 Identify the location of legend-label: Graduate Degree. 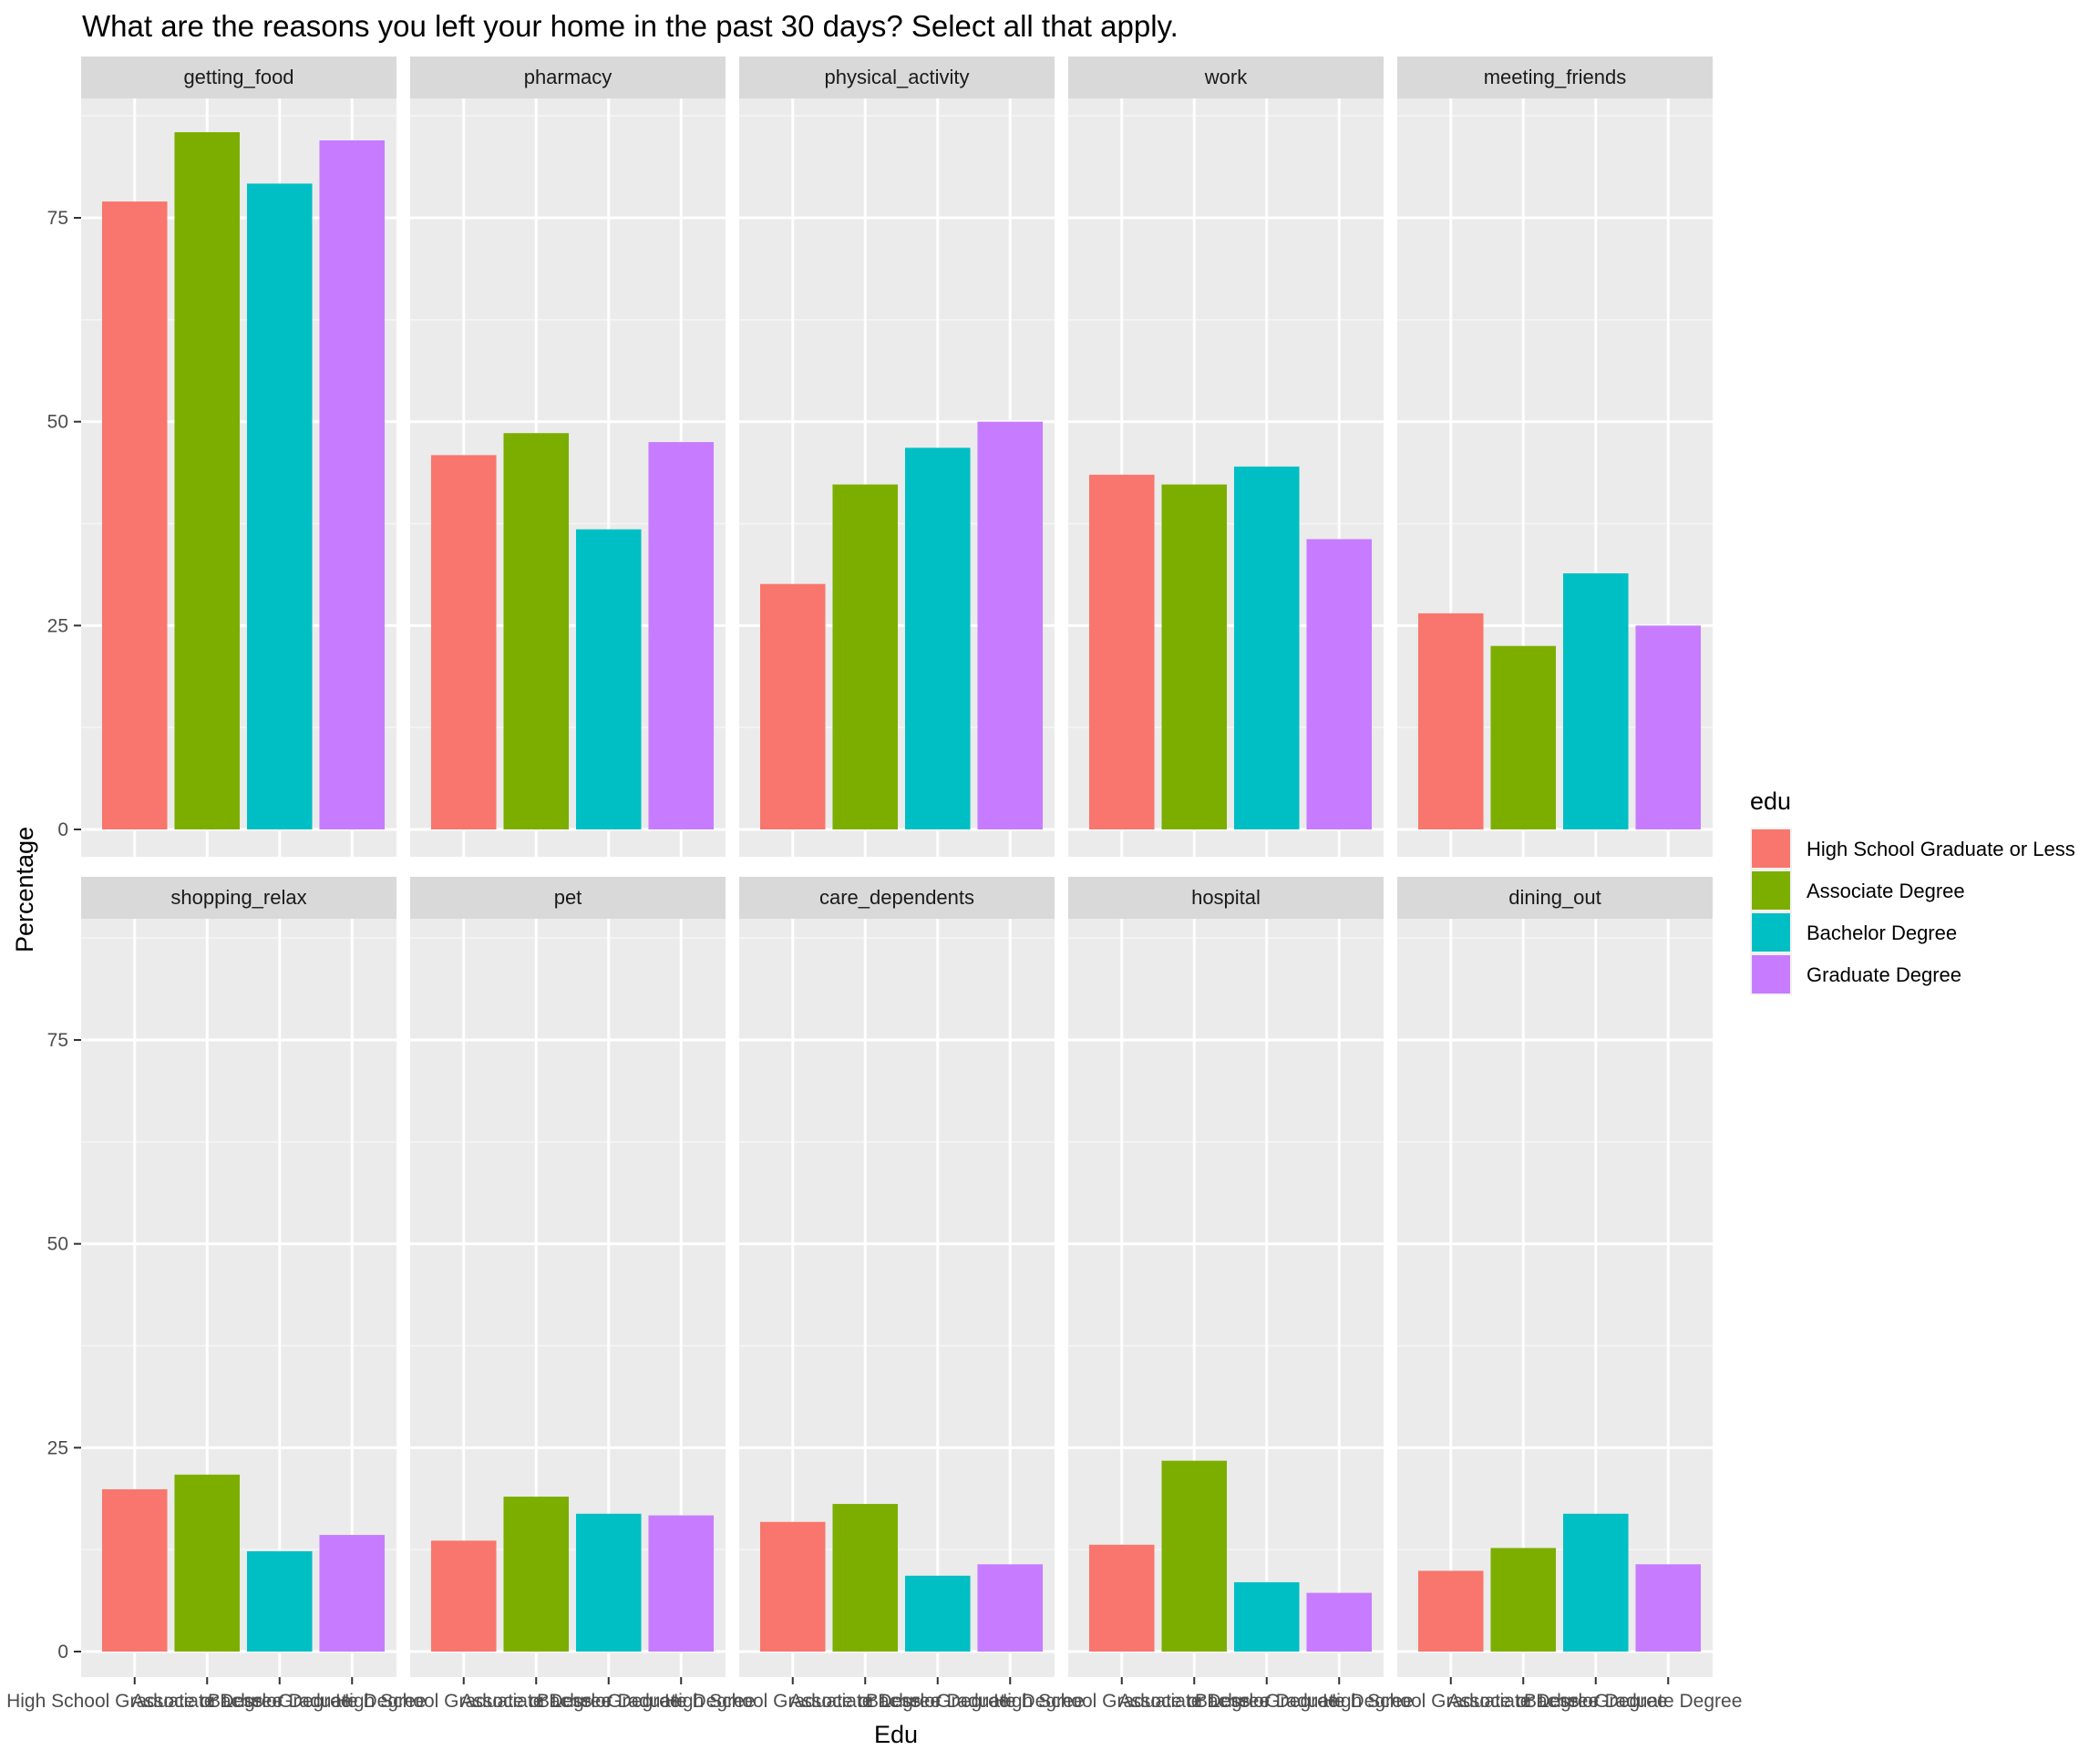
(1884, 975).